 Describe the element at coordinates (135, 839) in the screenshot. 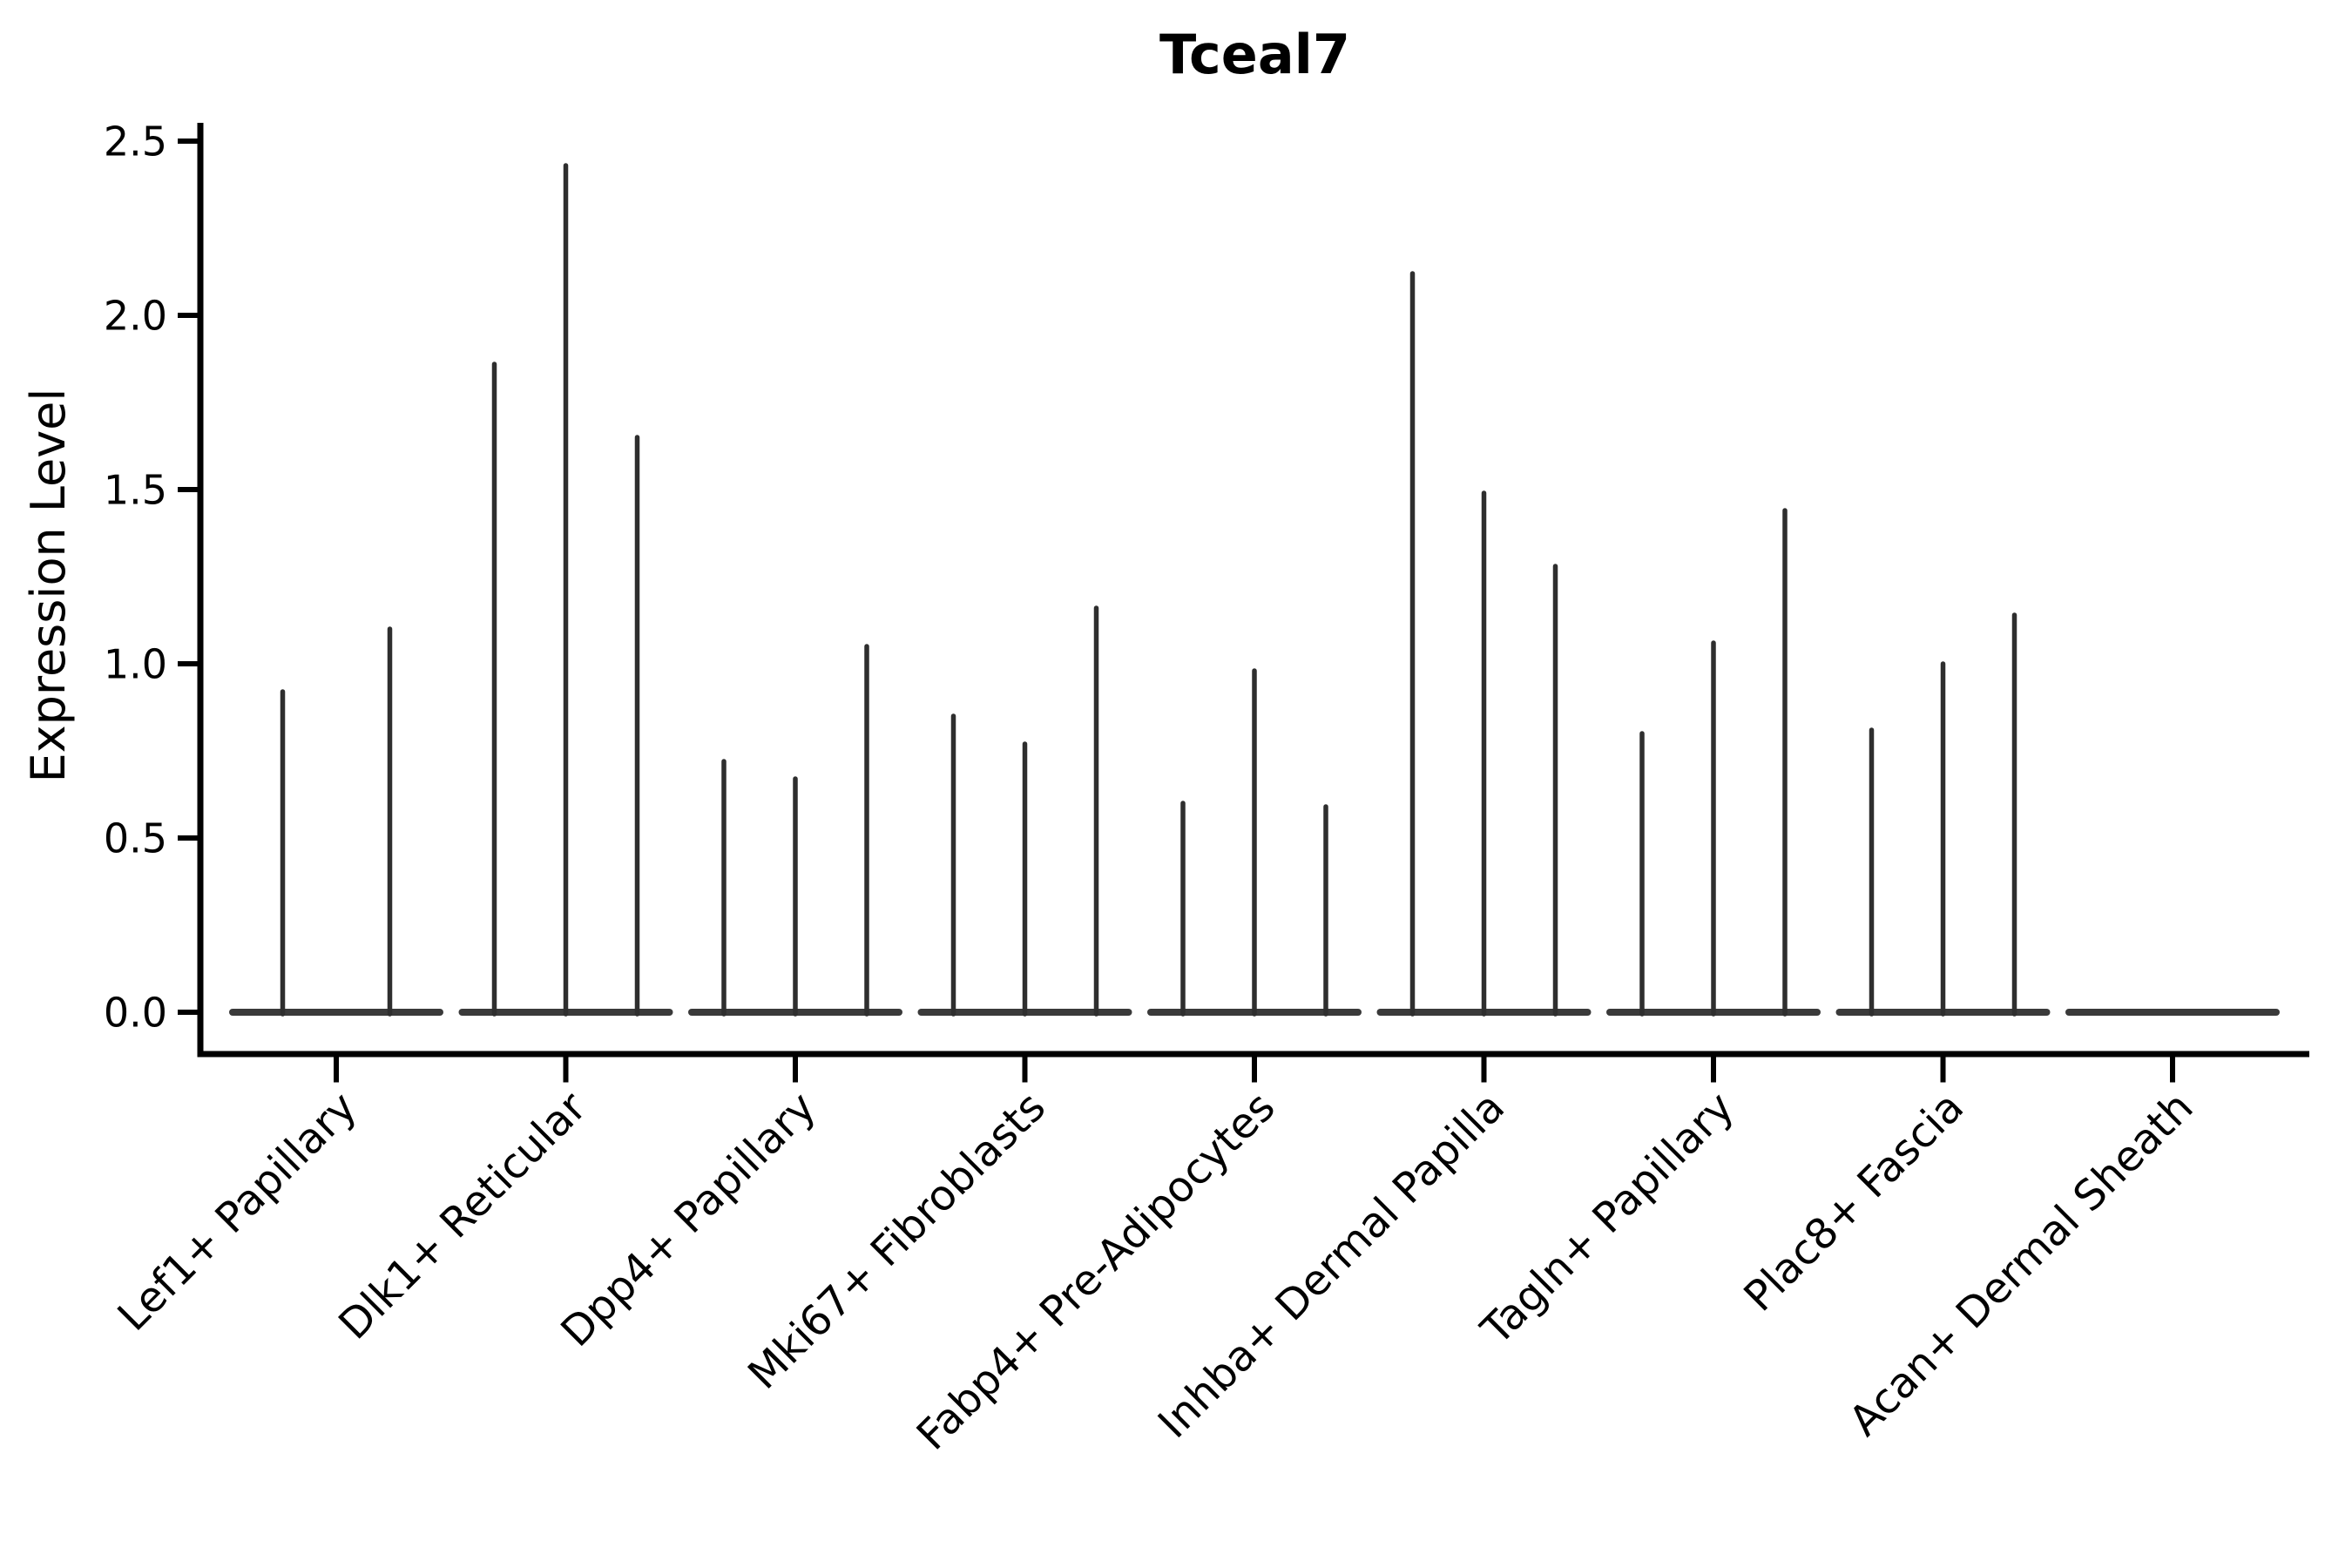

I see `y-tick-label: 0.5` at that location.